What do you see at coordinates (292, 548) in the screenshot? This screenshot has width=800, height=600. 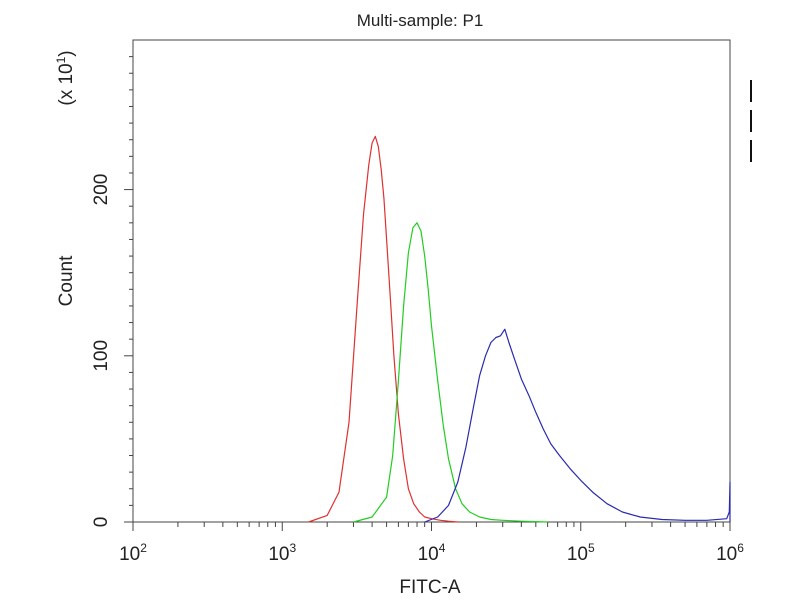 I see `x-tick-exponent: 3` at bounding box center [292, 548].